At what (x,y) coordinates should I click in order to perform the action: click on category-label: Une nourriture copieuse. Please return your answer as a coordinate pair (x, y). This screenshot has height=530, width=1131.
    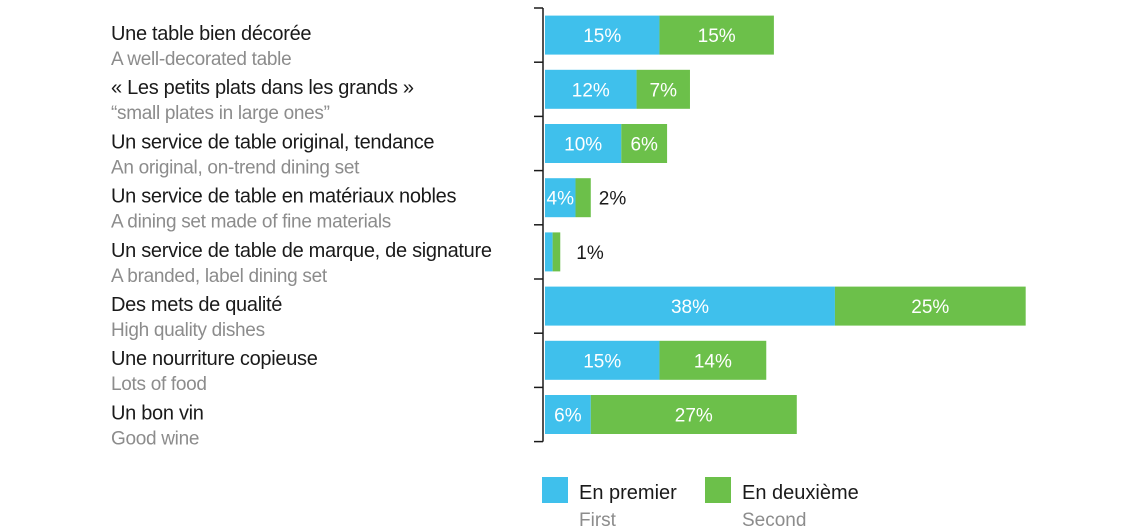
    Looking at the image, I should click on (214, 359).